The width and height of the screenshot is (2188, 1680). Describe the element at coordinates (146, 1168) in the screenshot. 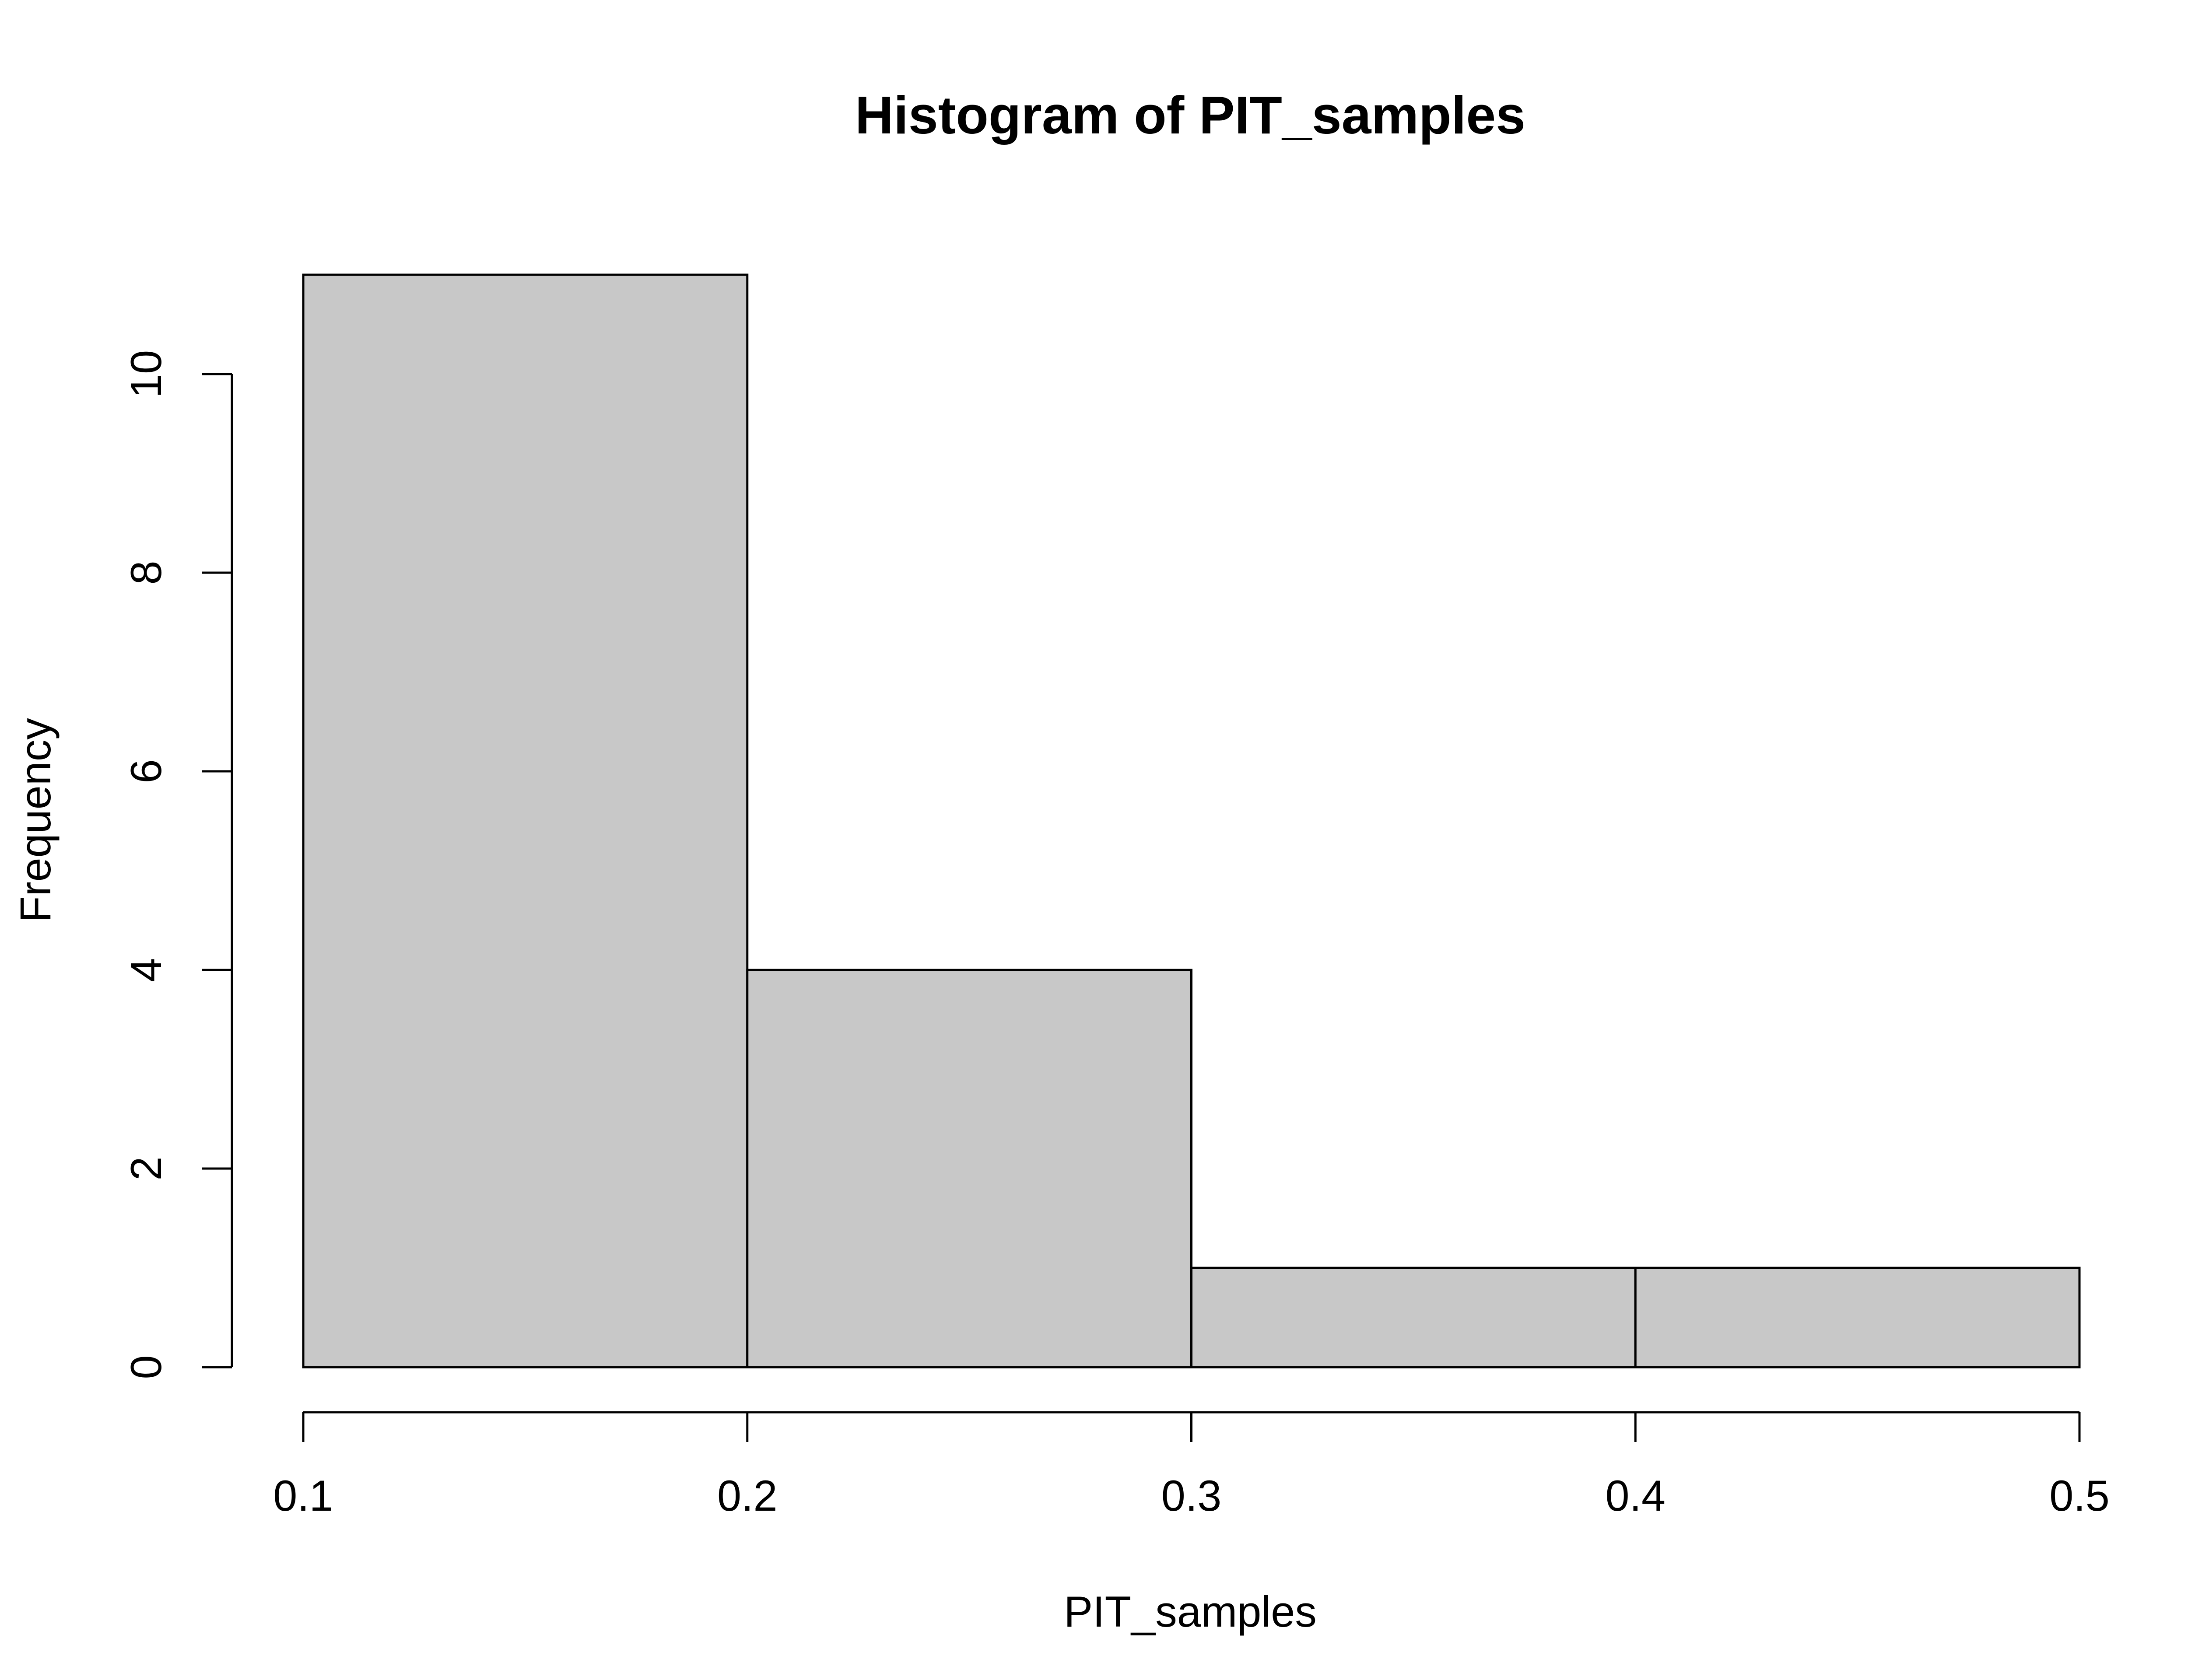

I see `y-tick-label-2: 2` at that location.